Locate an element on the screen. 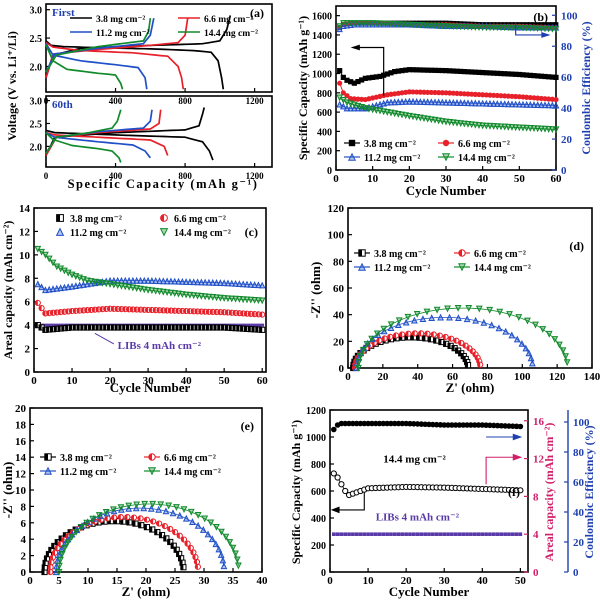 Image resolution: width=600 pixels, height=604 pixels. panel-a-y-tick-label: 2.5 is located at coordinates (36, 124).